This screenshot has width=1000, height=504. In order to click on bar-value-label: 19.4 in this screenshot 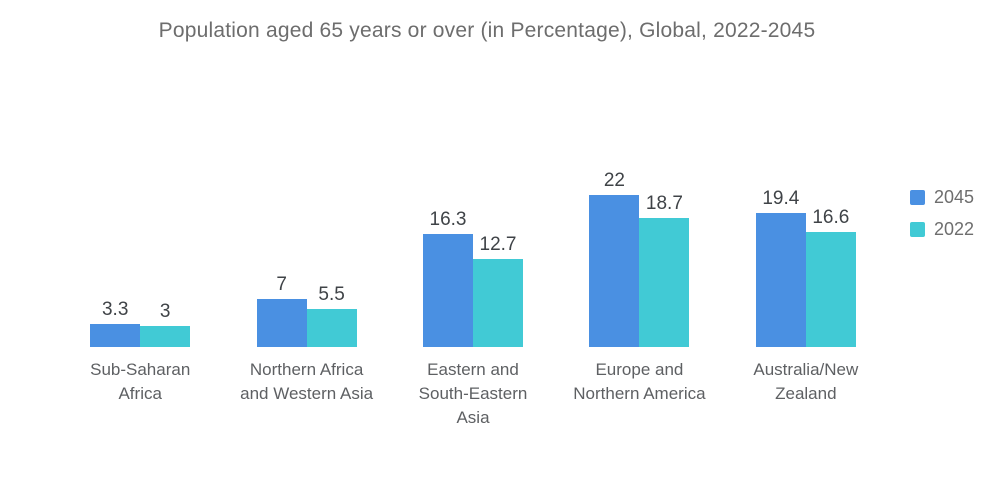, I will do `click(781, 198)`.